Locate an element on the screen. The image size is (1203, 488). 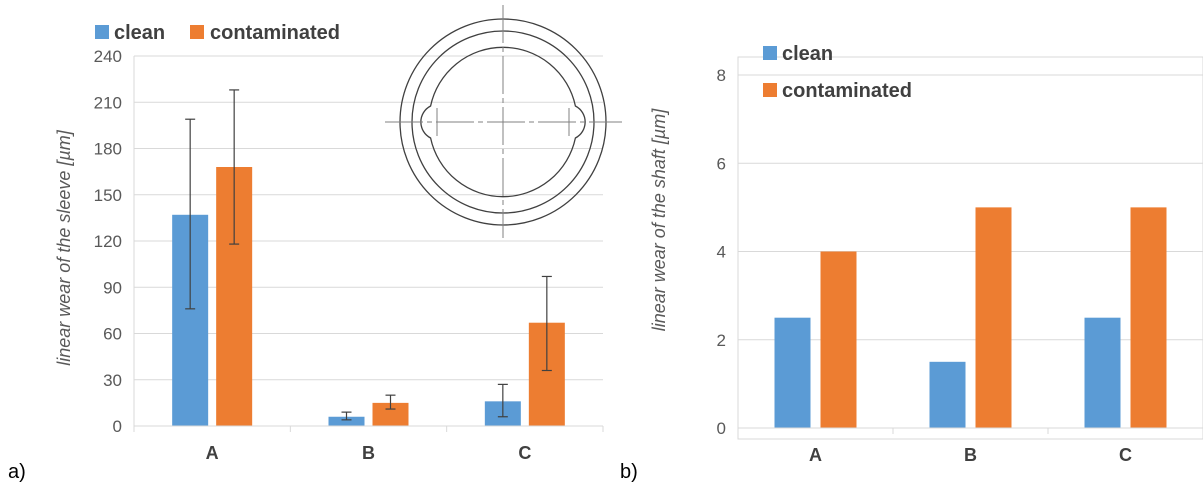
chart-a-category-labels: A B C is located at coordinates (369, 453).